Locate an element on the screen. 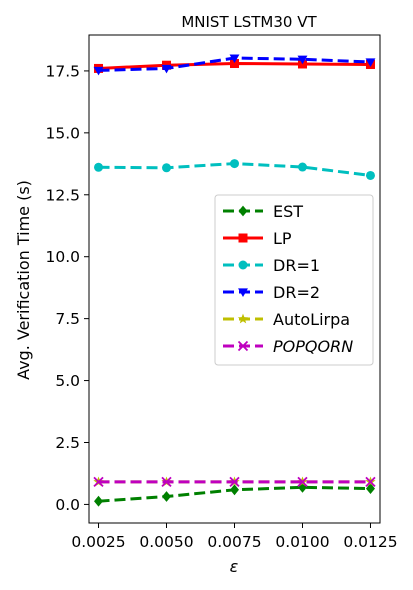 The width and height of the screenshot is (413, 590). x-axis-label: ε is located at coordinates (234, 566).